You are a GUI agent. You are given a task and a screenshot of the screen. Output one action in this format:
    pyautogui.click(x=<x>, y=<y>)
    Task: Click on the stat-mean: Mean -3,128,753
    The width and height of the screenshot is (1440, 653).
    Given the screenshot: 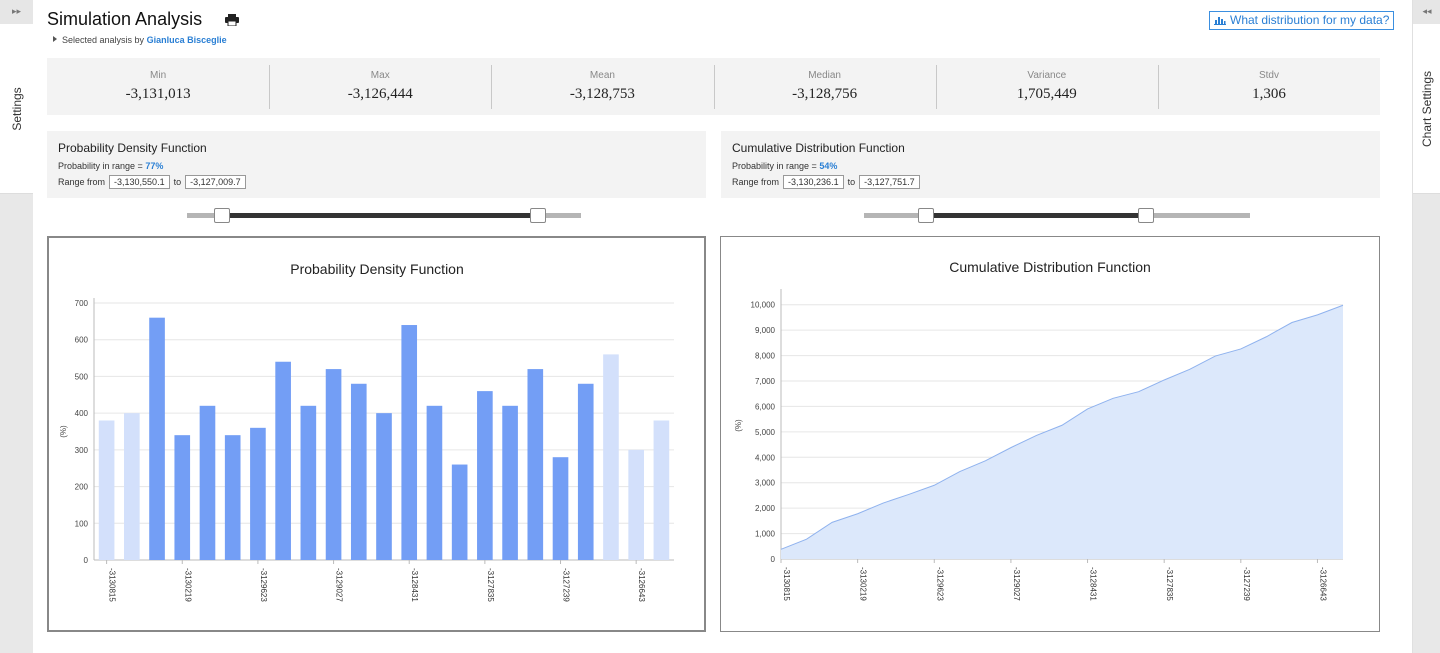 What is the action you would take?
    pyautogui.click(x=602, y=86)
    